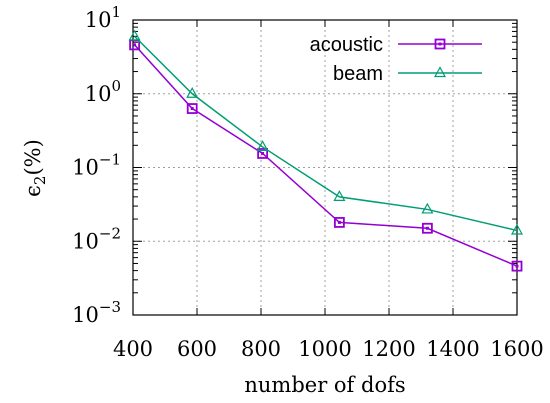  What do you see at coordinates (96, 238) in the screenshot?
I see `y-tick-label: 10⁻²` at bounding box center [96, 238].